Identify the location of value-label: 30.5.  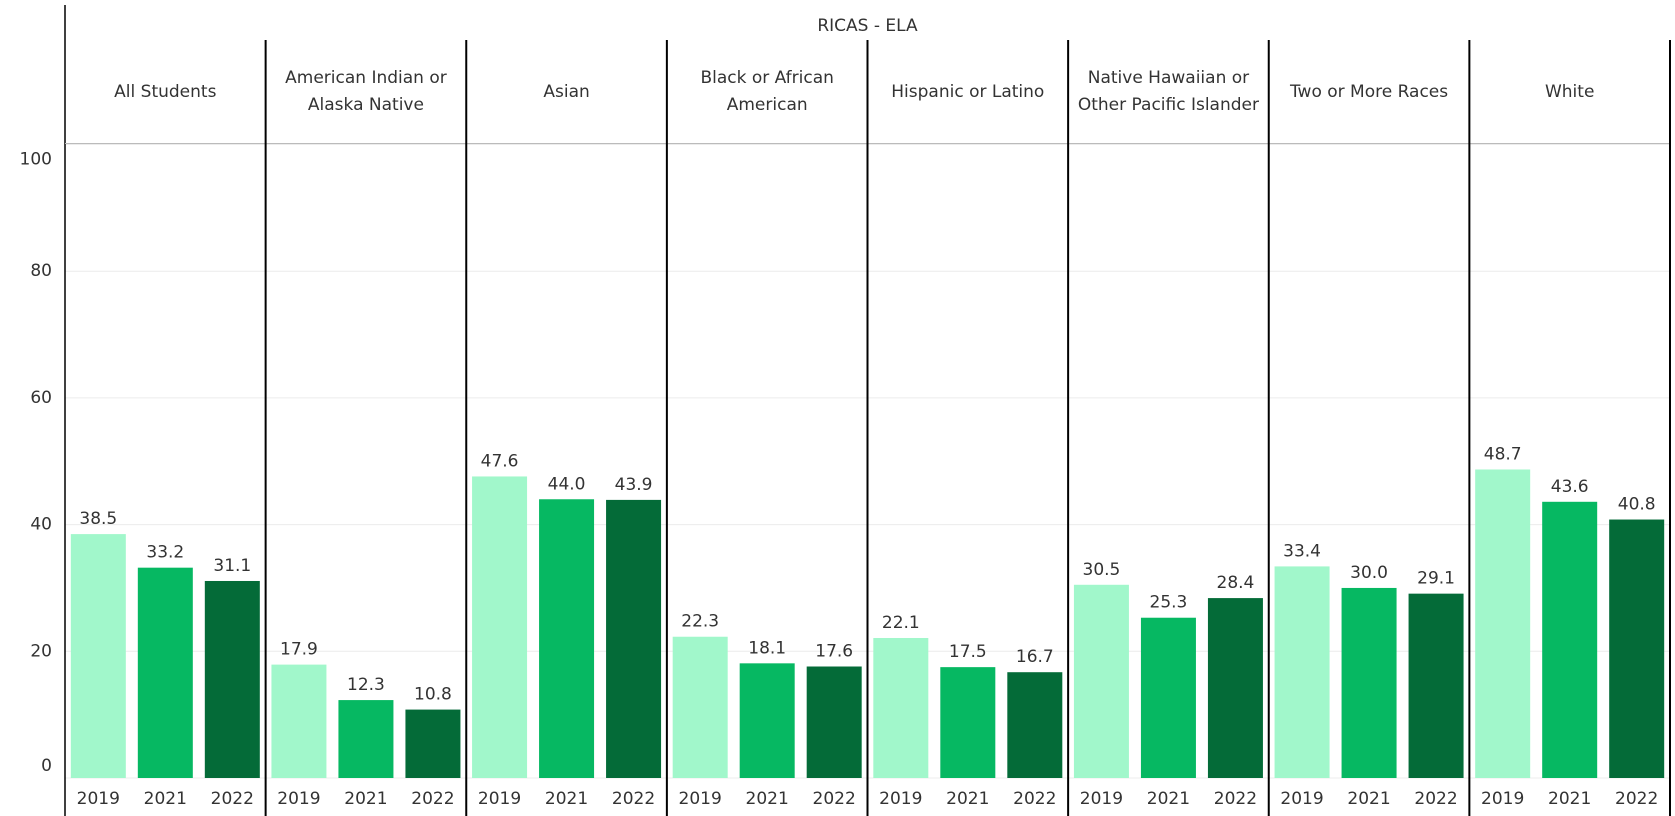
(1102, 570).